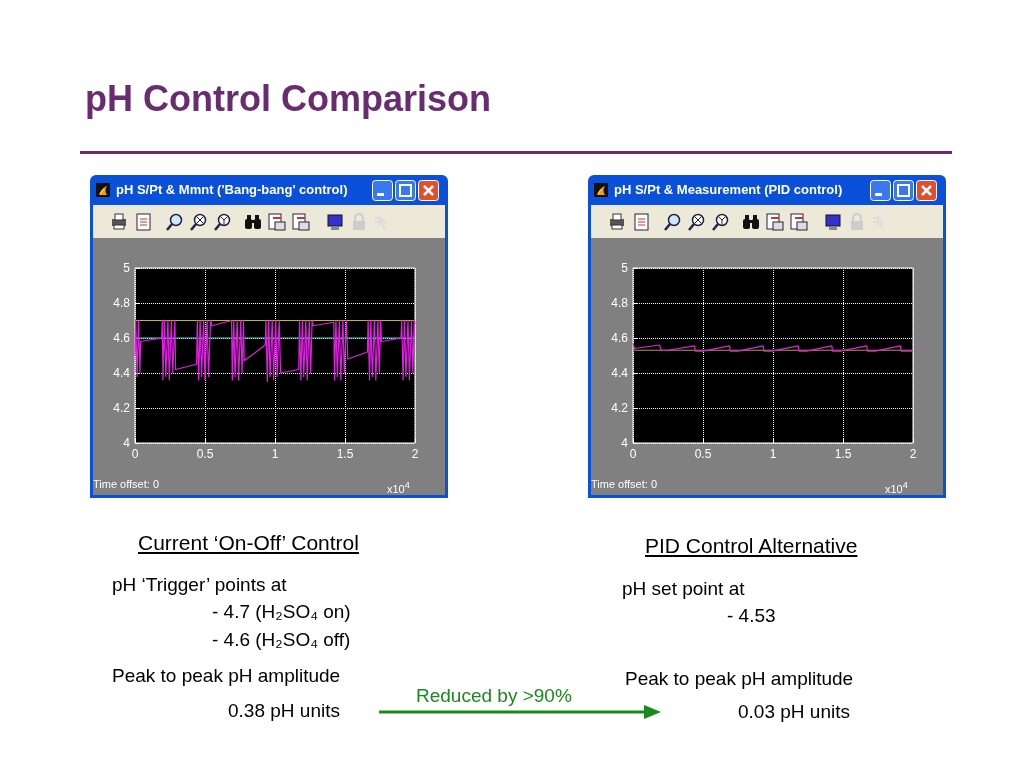 The width and height of the screenshot is (1024, 768). Describe the element at coordinates (281, 640) in the screenshot. I see `text: - 4.6 (H₂SO₄ off)` at that location.